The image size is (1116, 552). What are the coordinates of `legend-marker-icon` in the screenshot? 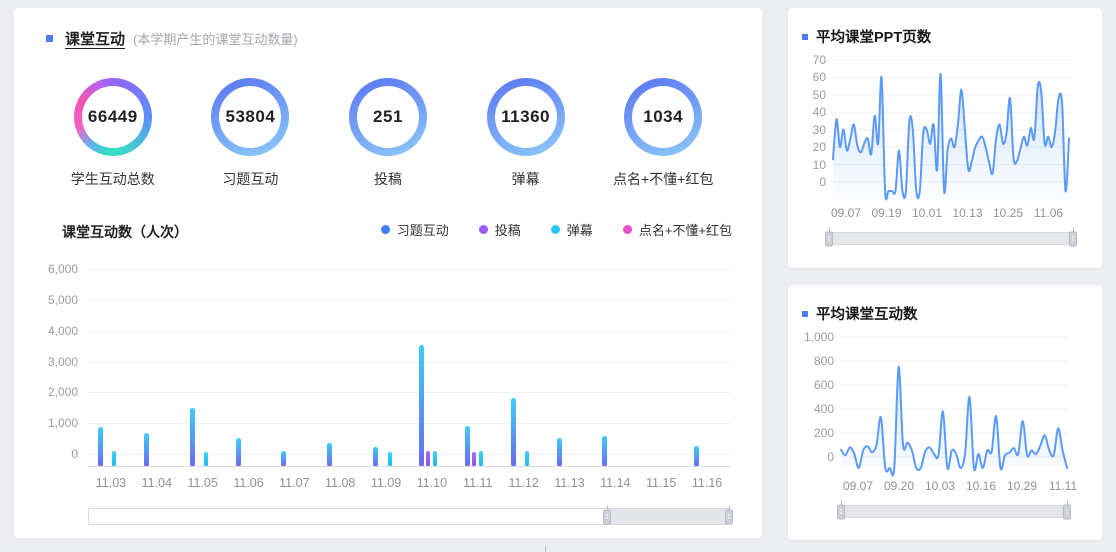 It's located at (627, 229).